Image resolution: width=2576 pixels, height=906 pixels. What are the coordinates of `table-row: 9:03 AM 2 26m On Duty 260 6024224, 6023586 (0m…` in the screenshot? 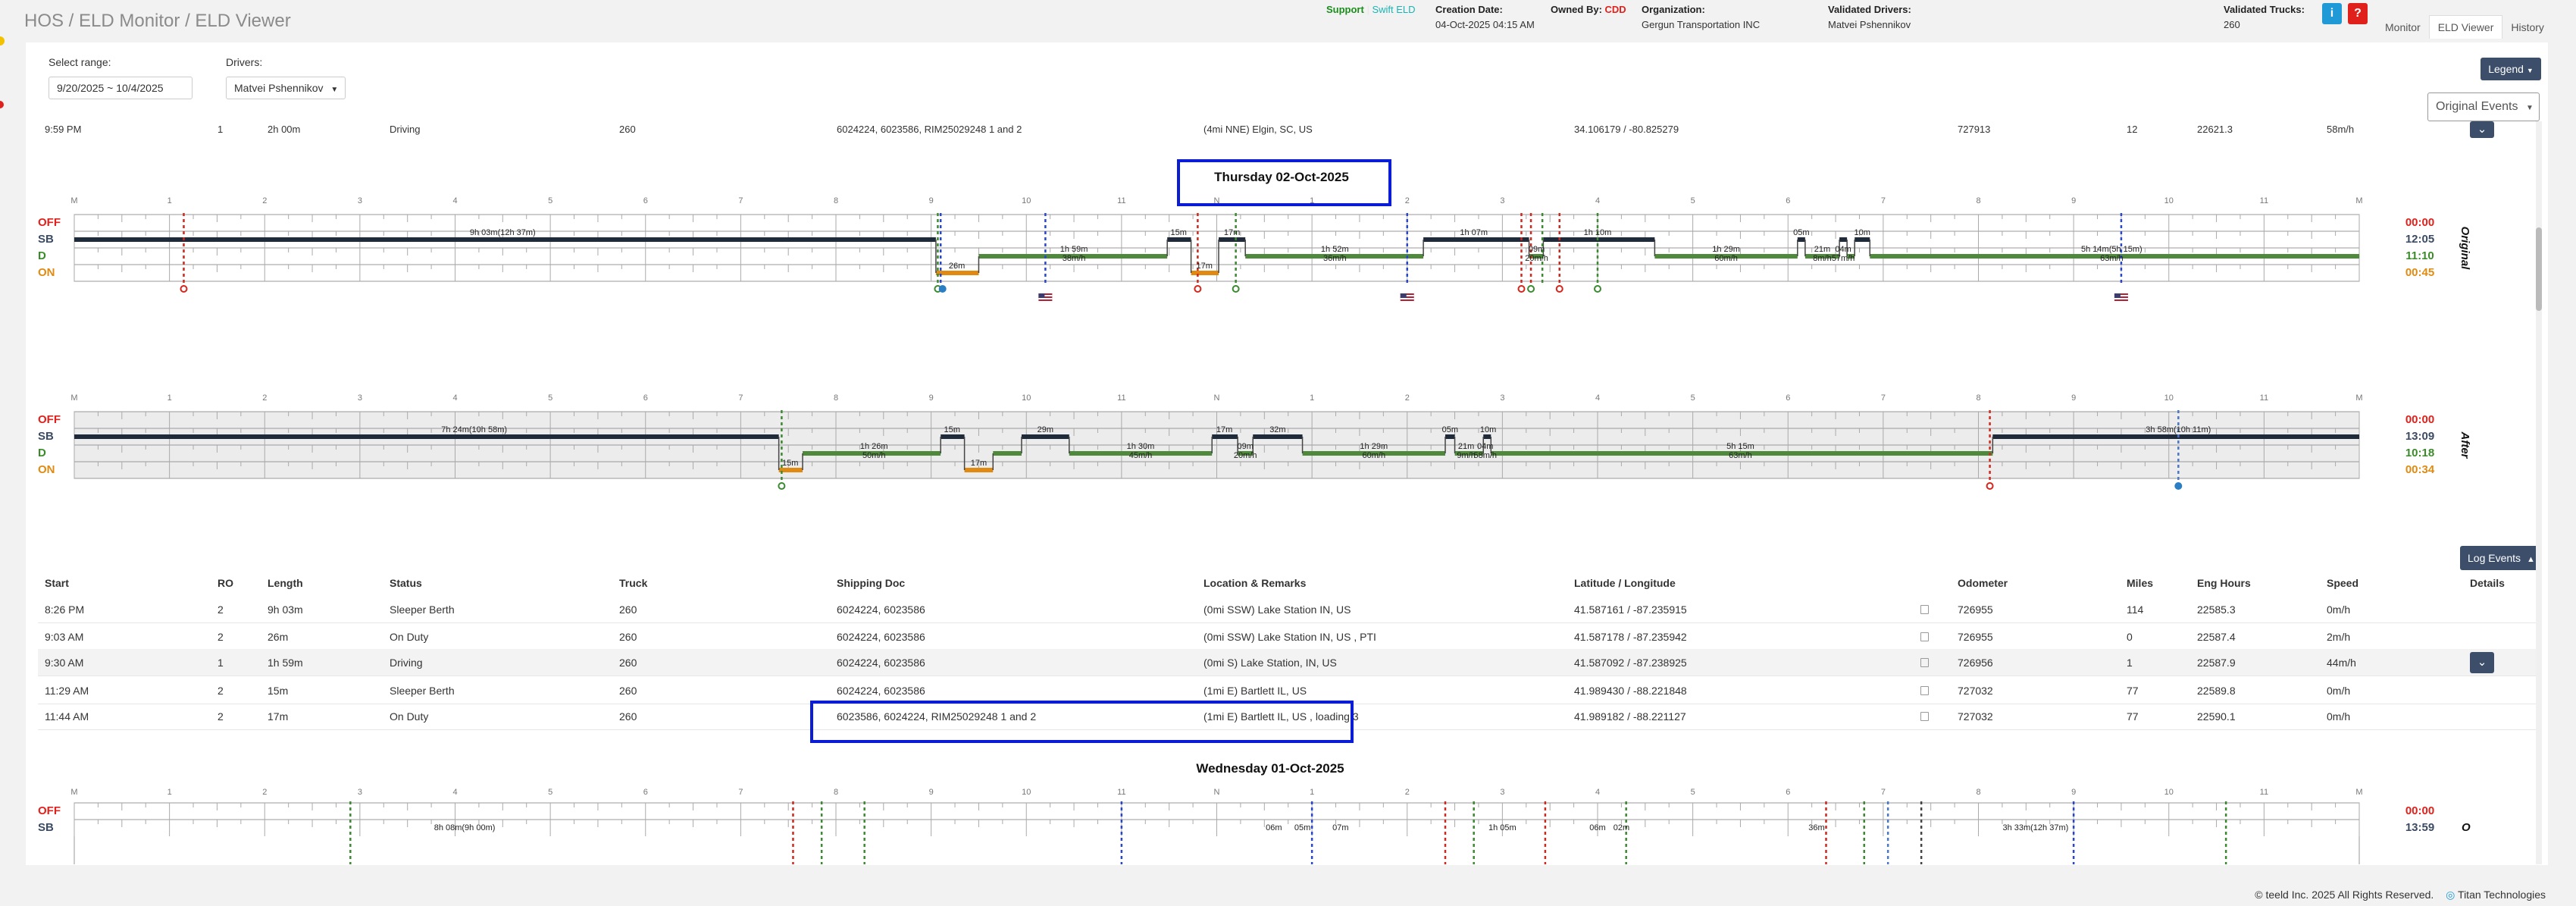 It's located at (1288, 637).